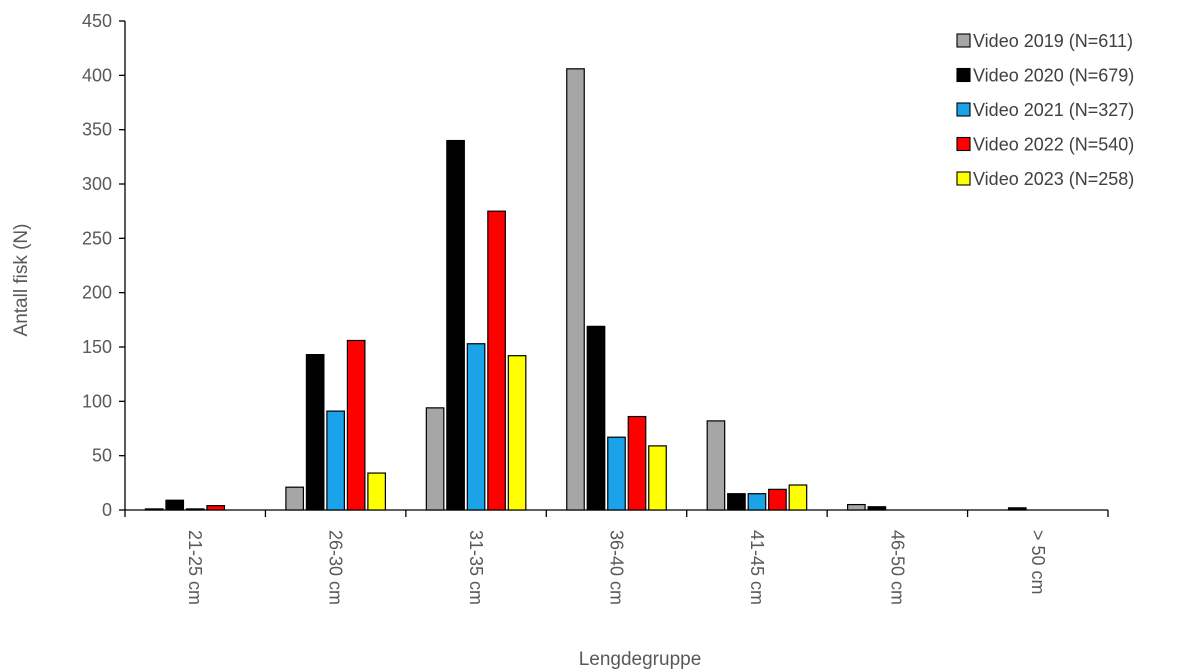 Image resolution: width=1178 pixels, height=671 pixels. What do you see at coordinates (1053, 110) in the screenshot?
I see `legend-label: Video 2021 (N=327)` at bounding box center [1053, 110].